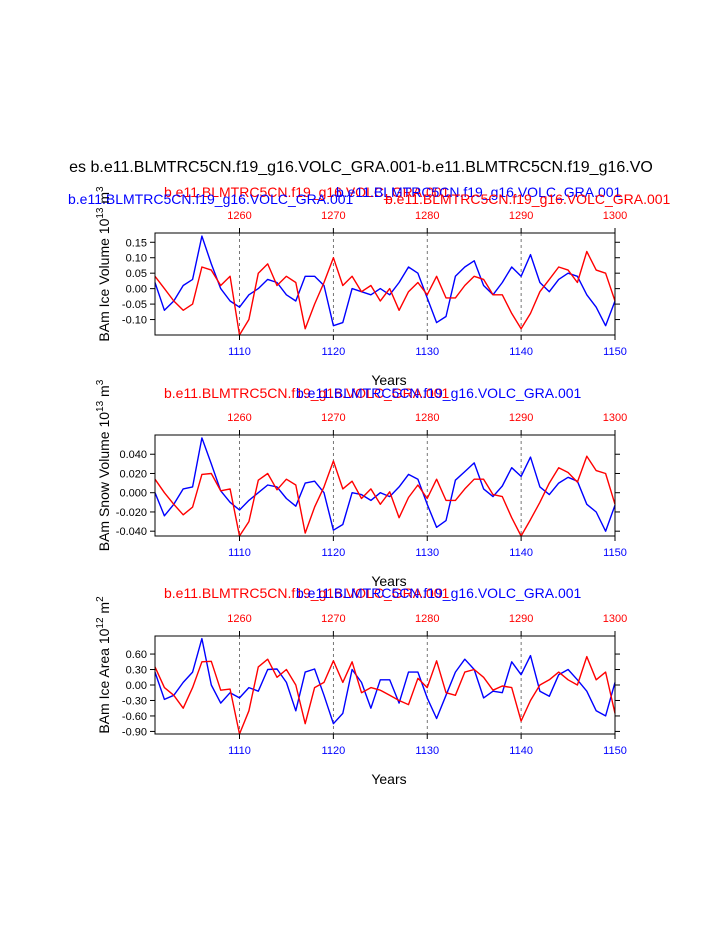  I want to click on y-tick-label: -0.020, so click(131, 513).